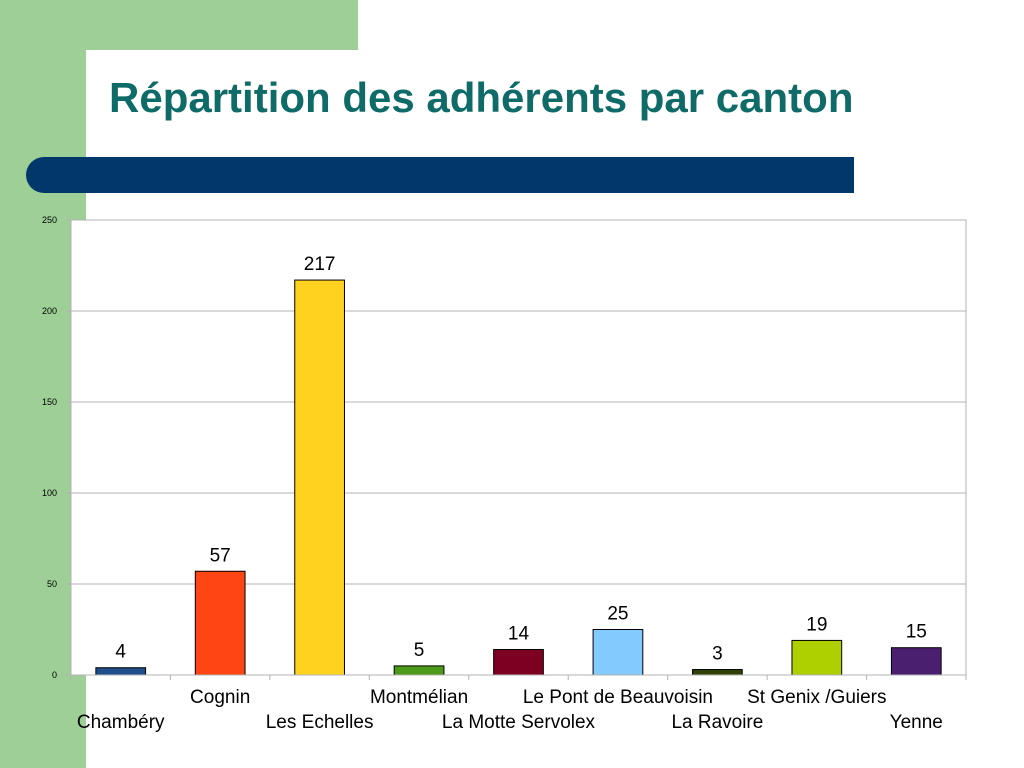 The height and width of the screenshot is (768, 1024). I want to click on x-tick-label: La Ravoire, so click(717, 722).